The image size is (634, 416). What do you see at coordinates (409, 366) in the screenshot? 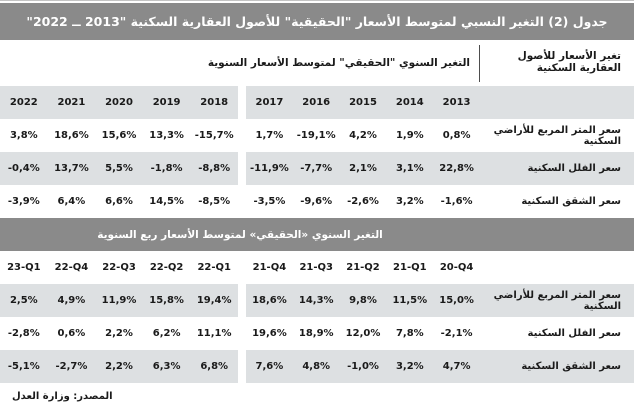
I see `value-cell: 3,2%` at bounding box center [409, 366].